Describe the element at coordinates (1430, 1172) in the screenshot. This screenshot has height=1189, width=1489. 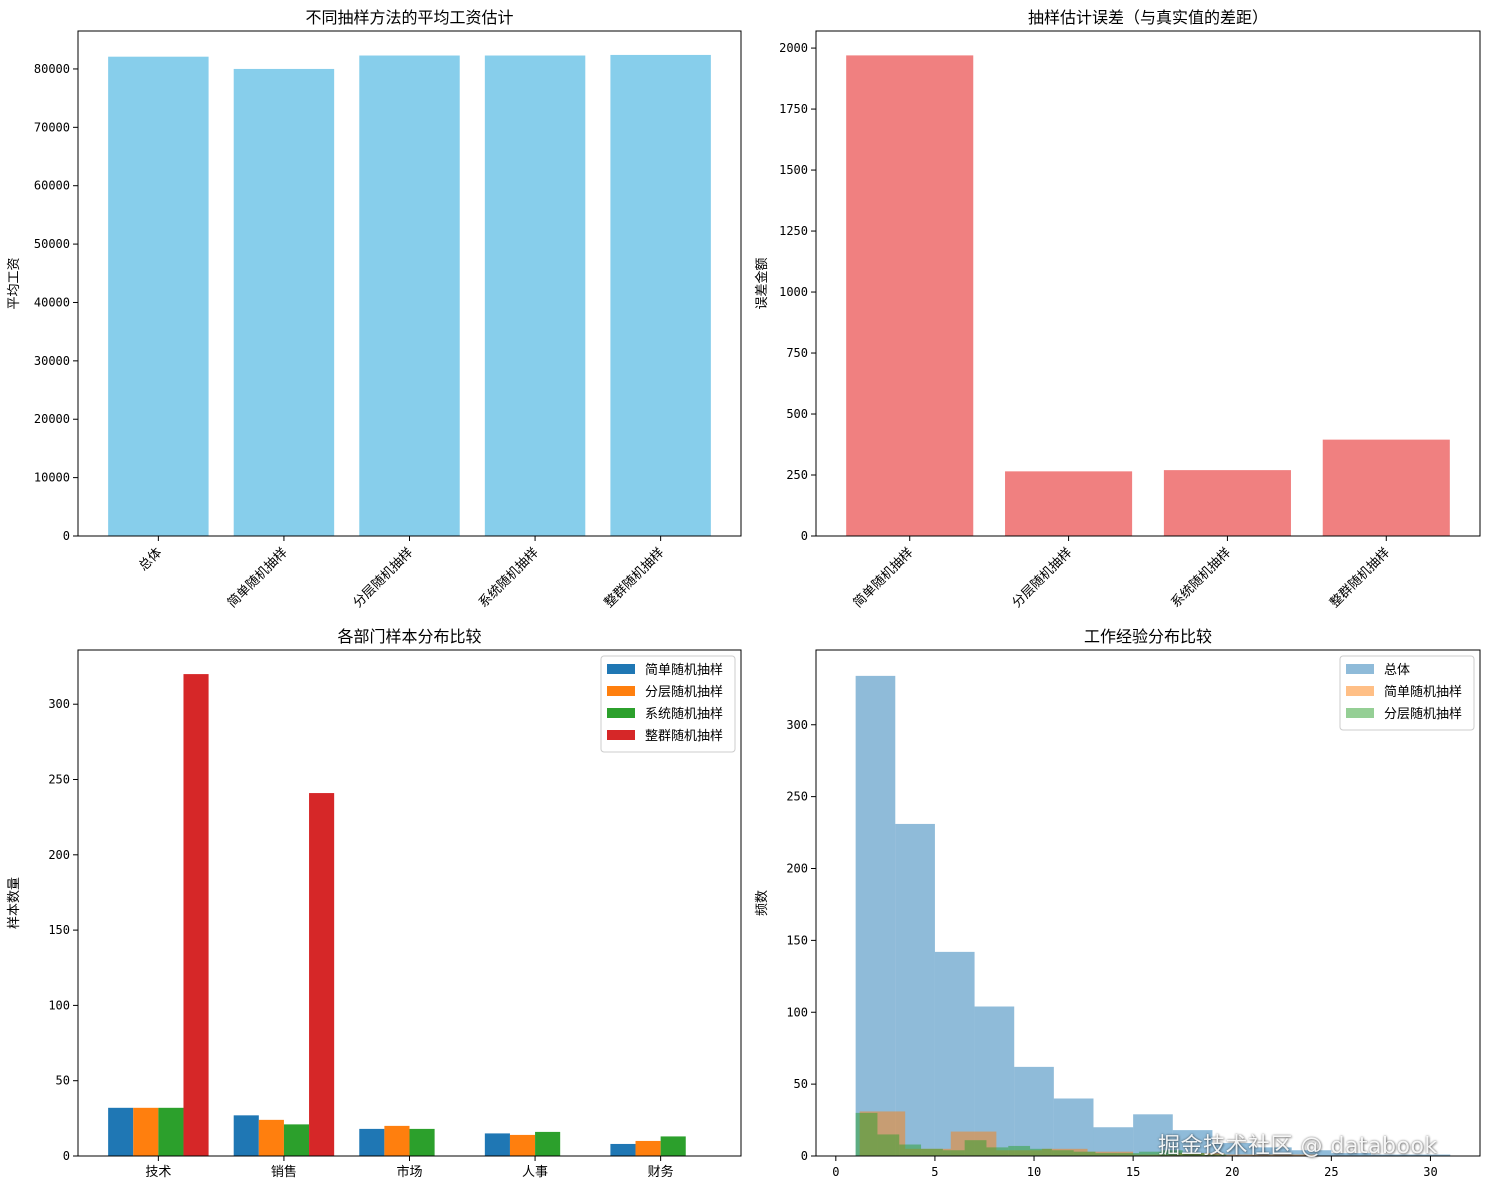
I see `chart3-xtick-label-6: 30` at that location.